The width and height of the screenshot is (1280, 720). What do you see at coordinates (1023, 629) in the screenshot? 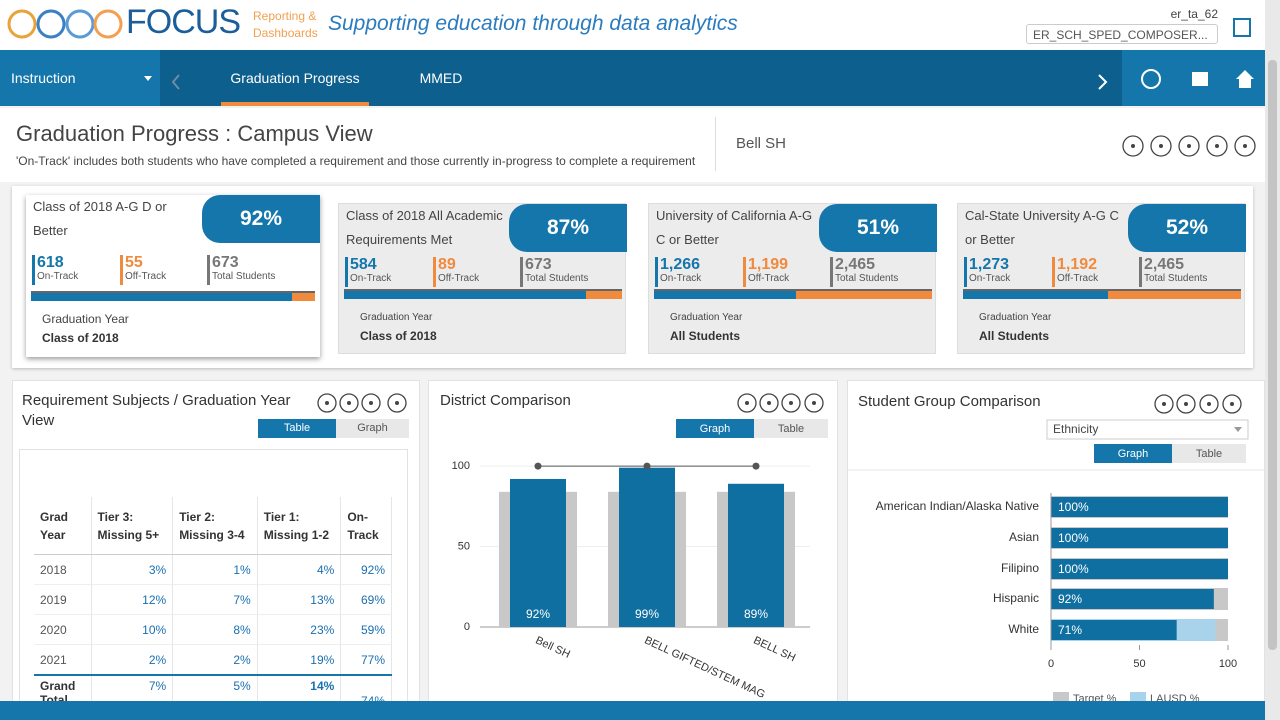
I see `y-category-label: White` at bounding box center [1023, 629].